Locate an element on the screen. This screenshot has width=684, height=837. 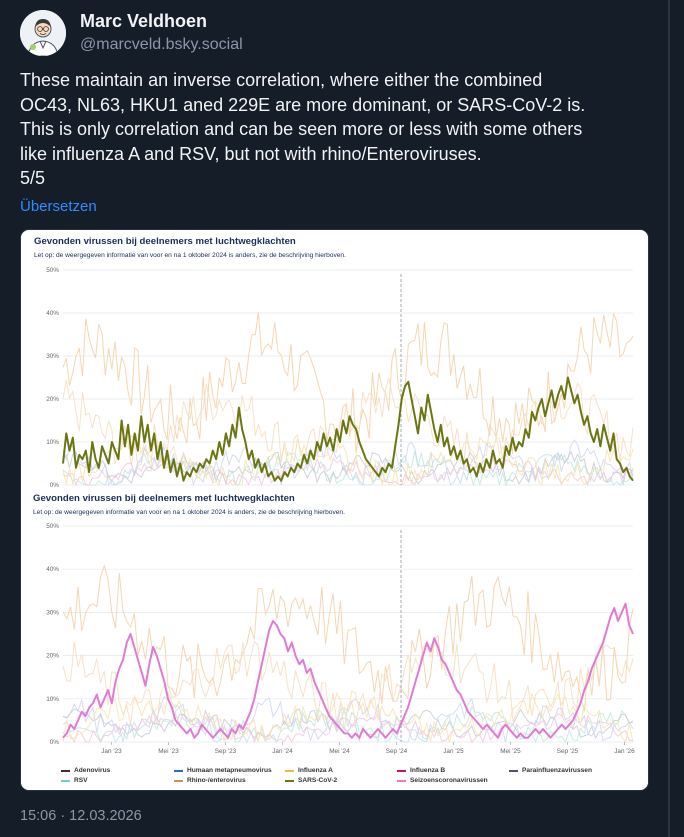
post-timestamp: 15:06 · 12.03.2026 is located at coordinates (81, 816).